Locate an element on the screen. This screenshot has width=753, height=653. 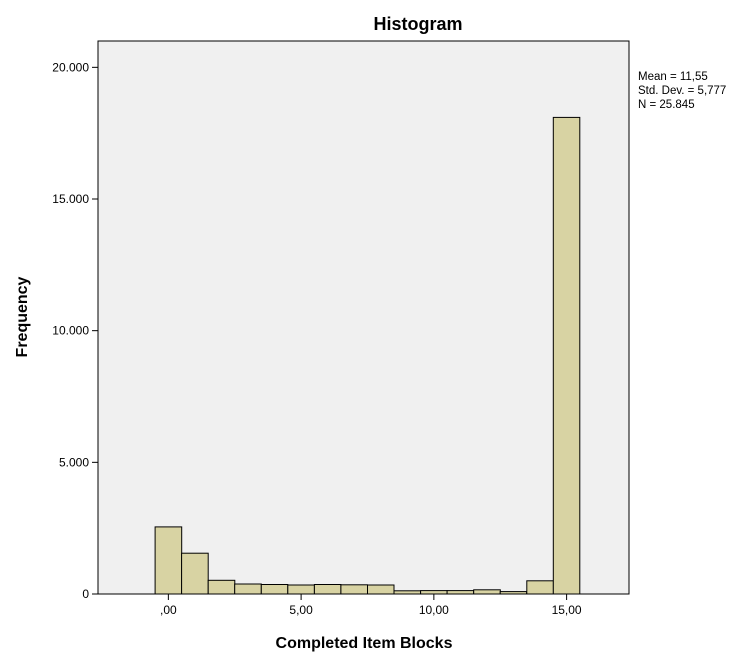
y-axis: 0 5.000 10.000 15.000 20.000 is located at coordinates (75, 330).